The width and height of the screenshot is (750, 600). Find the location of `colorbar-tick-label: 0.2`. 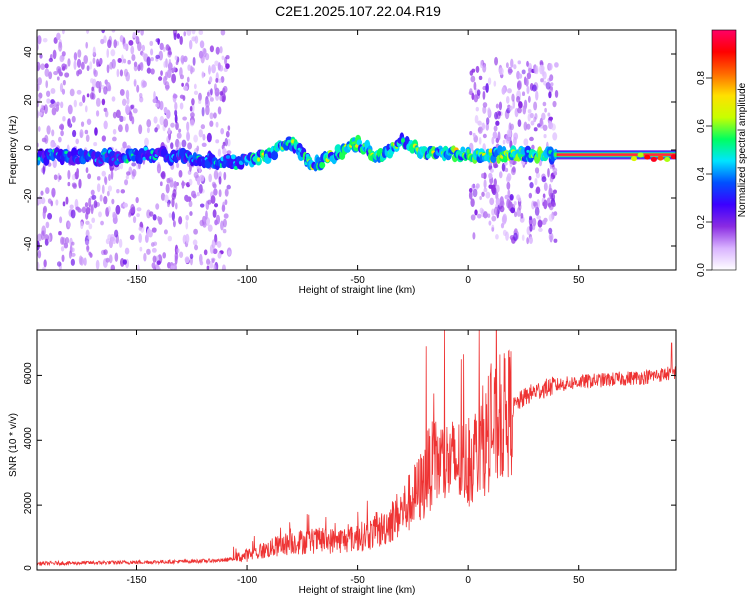

colorbar-tick-label: 0.2 is located at coordinates (701, 222).